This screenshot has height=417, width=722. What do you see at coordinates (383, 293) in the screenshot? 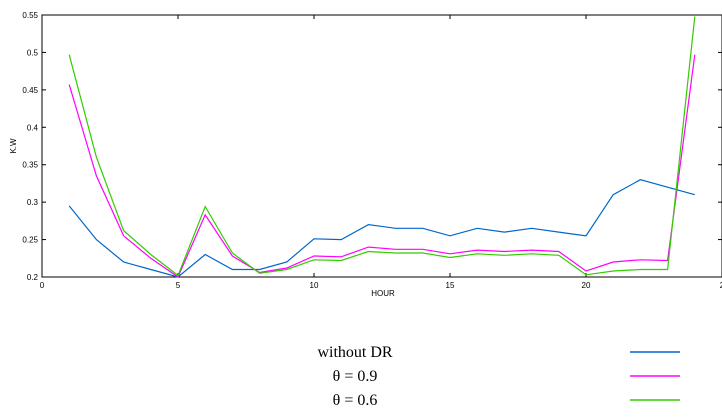
I see `x-axis-label: HOUR` at bounding box center [383, 293].